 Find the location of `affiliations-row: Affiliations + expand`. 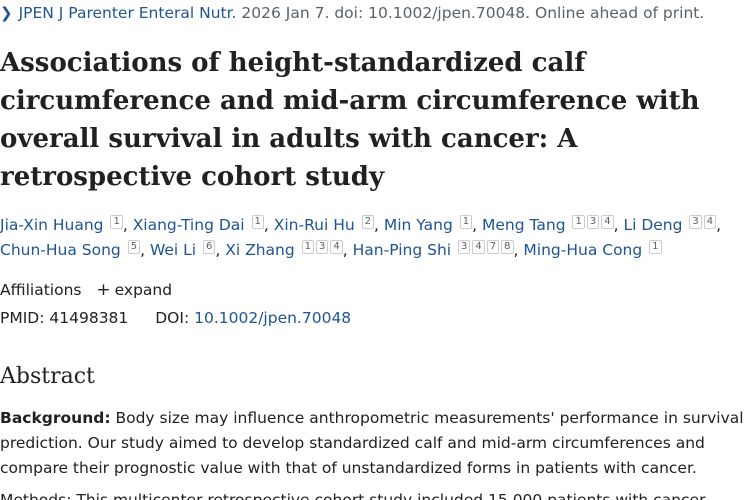

affiliations-row: Affiliations + expand is located at coordinates (86, 290).